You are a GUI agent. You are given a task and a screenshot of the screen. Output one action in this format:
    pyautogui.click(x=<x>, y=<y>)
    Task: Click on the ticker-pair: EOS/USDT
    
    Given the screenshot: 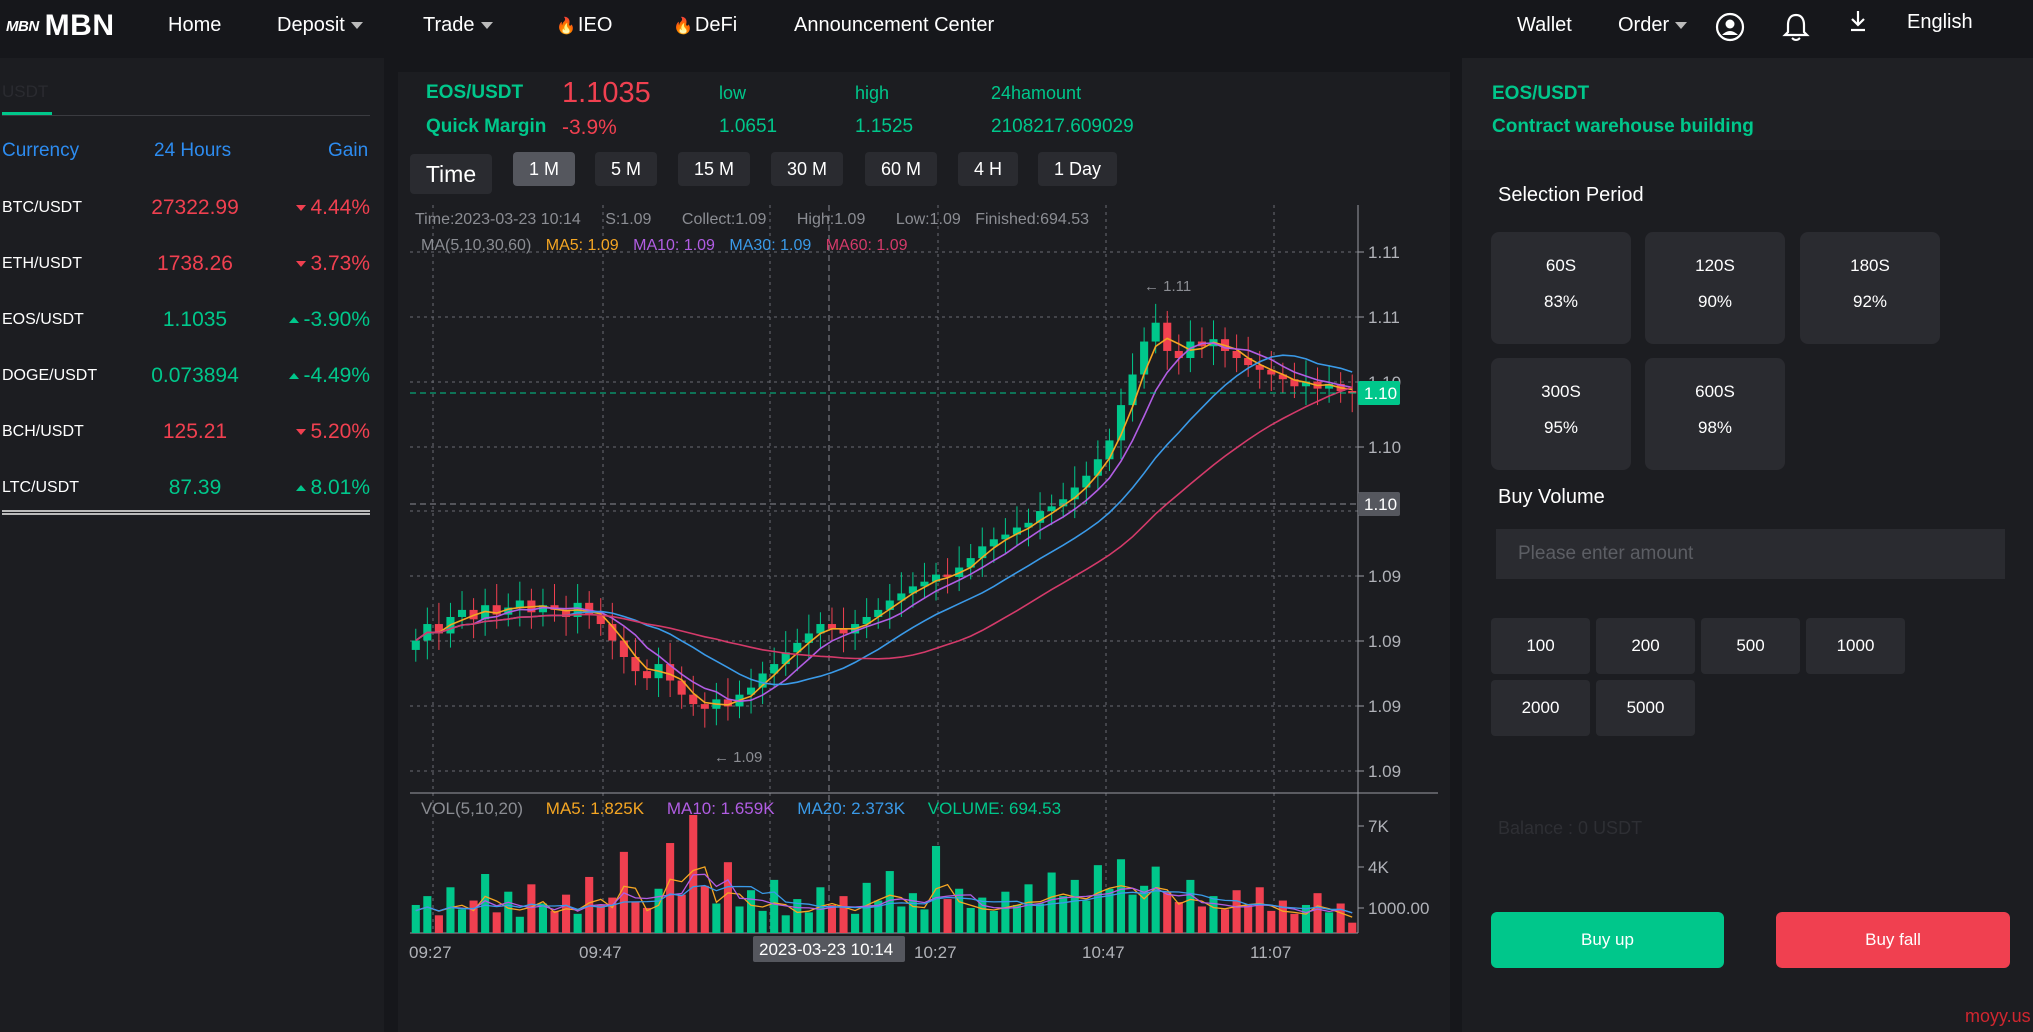 What is the action you would take?
    pyautogui.click(x=475, y=92)
    